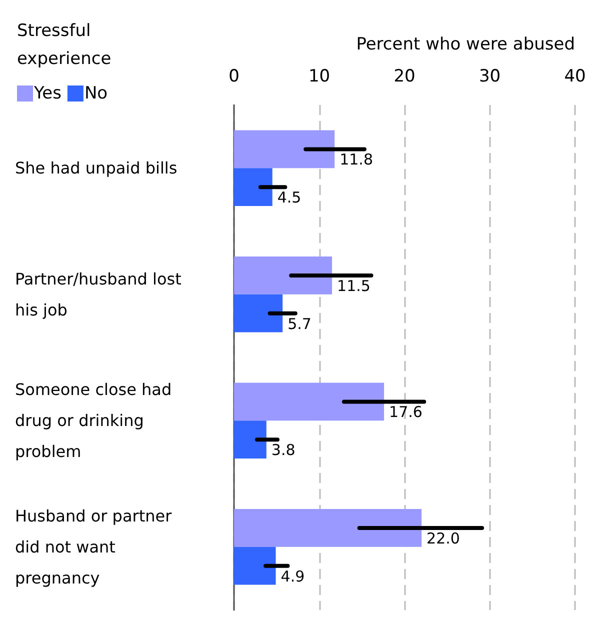 This screenshot has width=594, height=618. Describe the element at coordinates (300, 323) in the screenshot. I see `data-label: 5.7` at that location.